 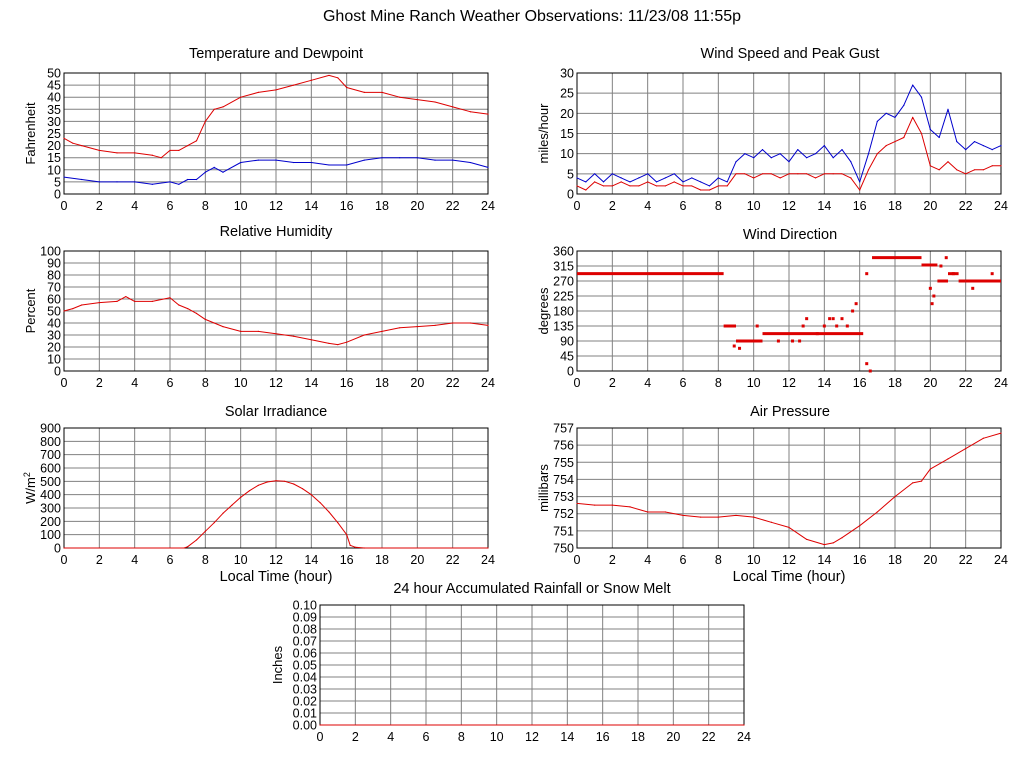 I want to click on chart-title: Solar Irradiance, so click(x=276, y=412).